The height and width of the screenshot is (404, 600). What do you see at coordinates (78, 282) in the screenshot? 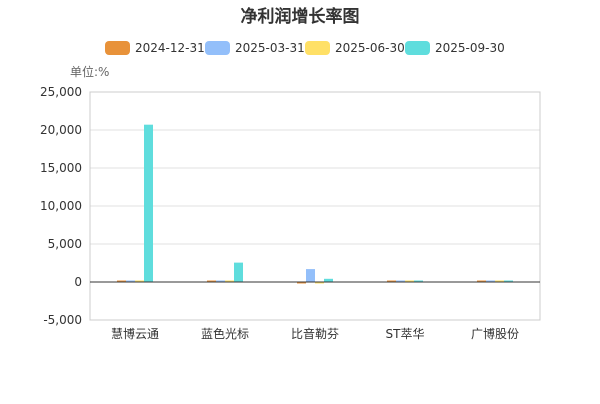
I see `y-tick-label: 0` at bounding box center [78, 282].